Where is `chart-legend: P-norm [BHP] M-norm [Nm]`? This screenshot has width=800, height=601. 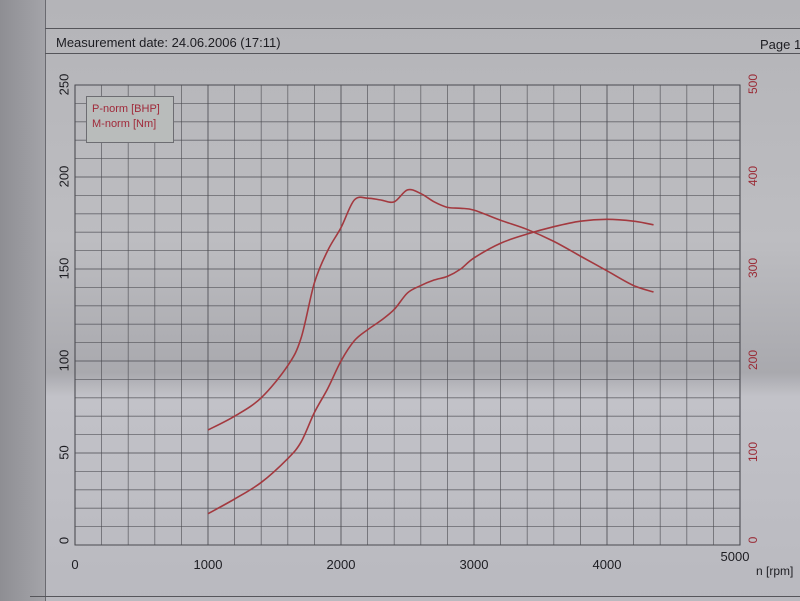
chart-legend: P-norm [BHP] M-norm [Nm] is located at coordinates (130, 119).